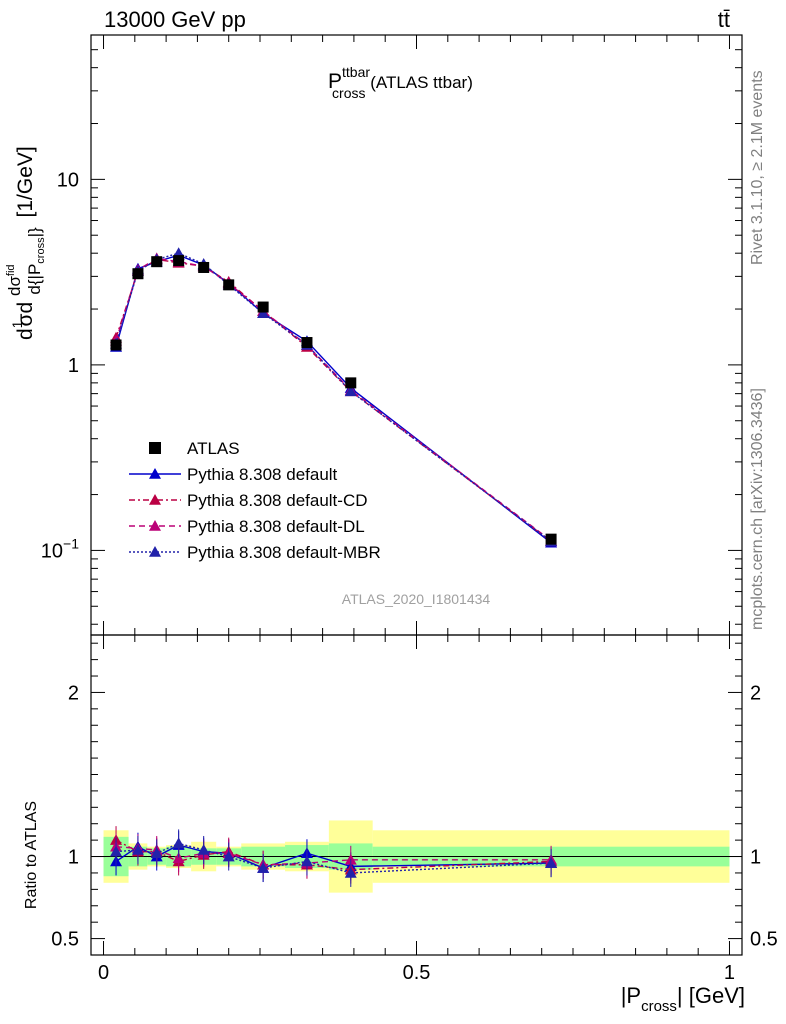 Image resolution: width=786 pixels, height=1024 pixels. Describe the element at coordinates (755, 693) in the screenshot. I see `ratio-tick-label-right: 2` at that location.